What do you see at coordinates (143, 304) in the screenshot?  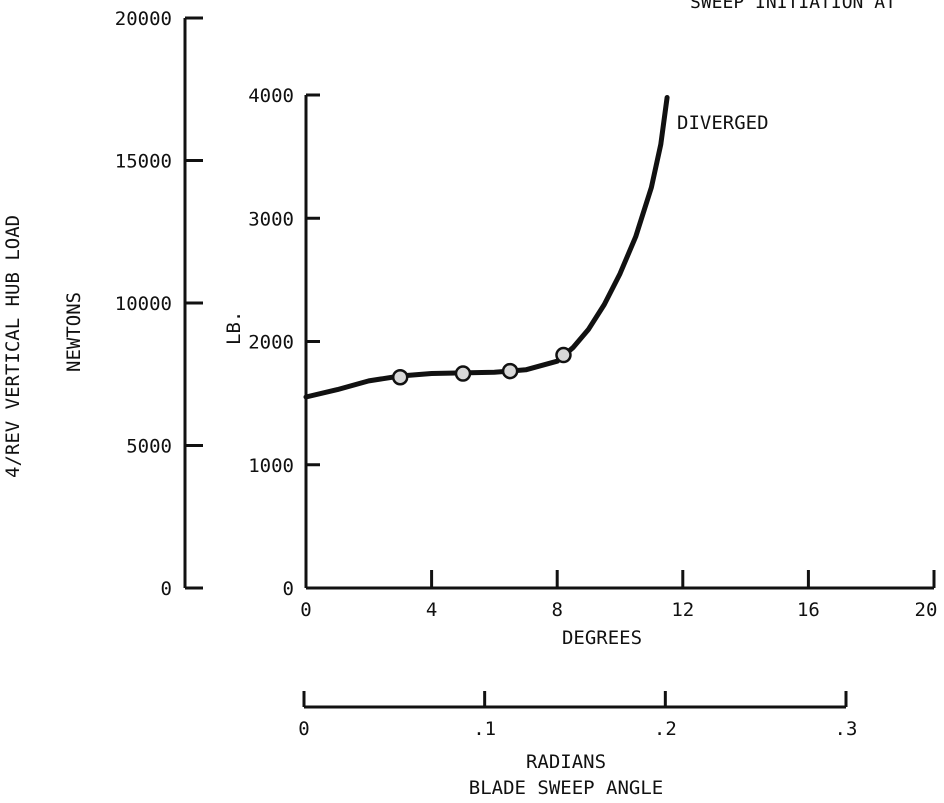 I see `newtons-tick-label: 10000` at bounding box center [143, 304].